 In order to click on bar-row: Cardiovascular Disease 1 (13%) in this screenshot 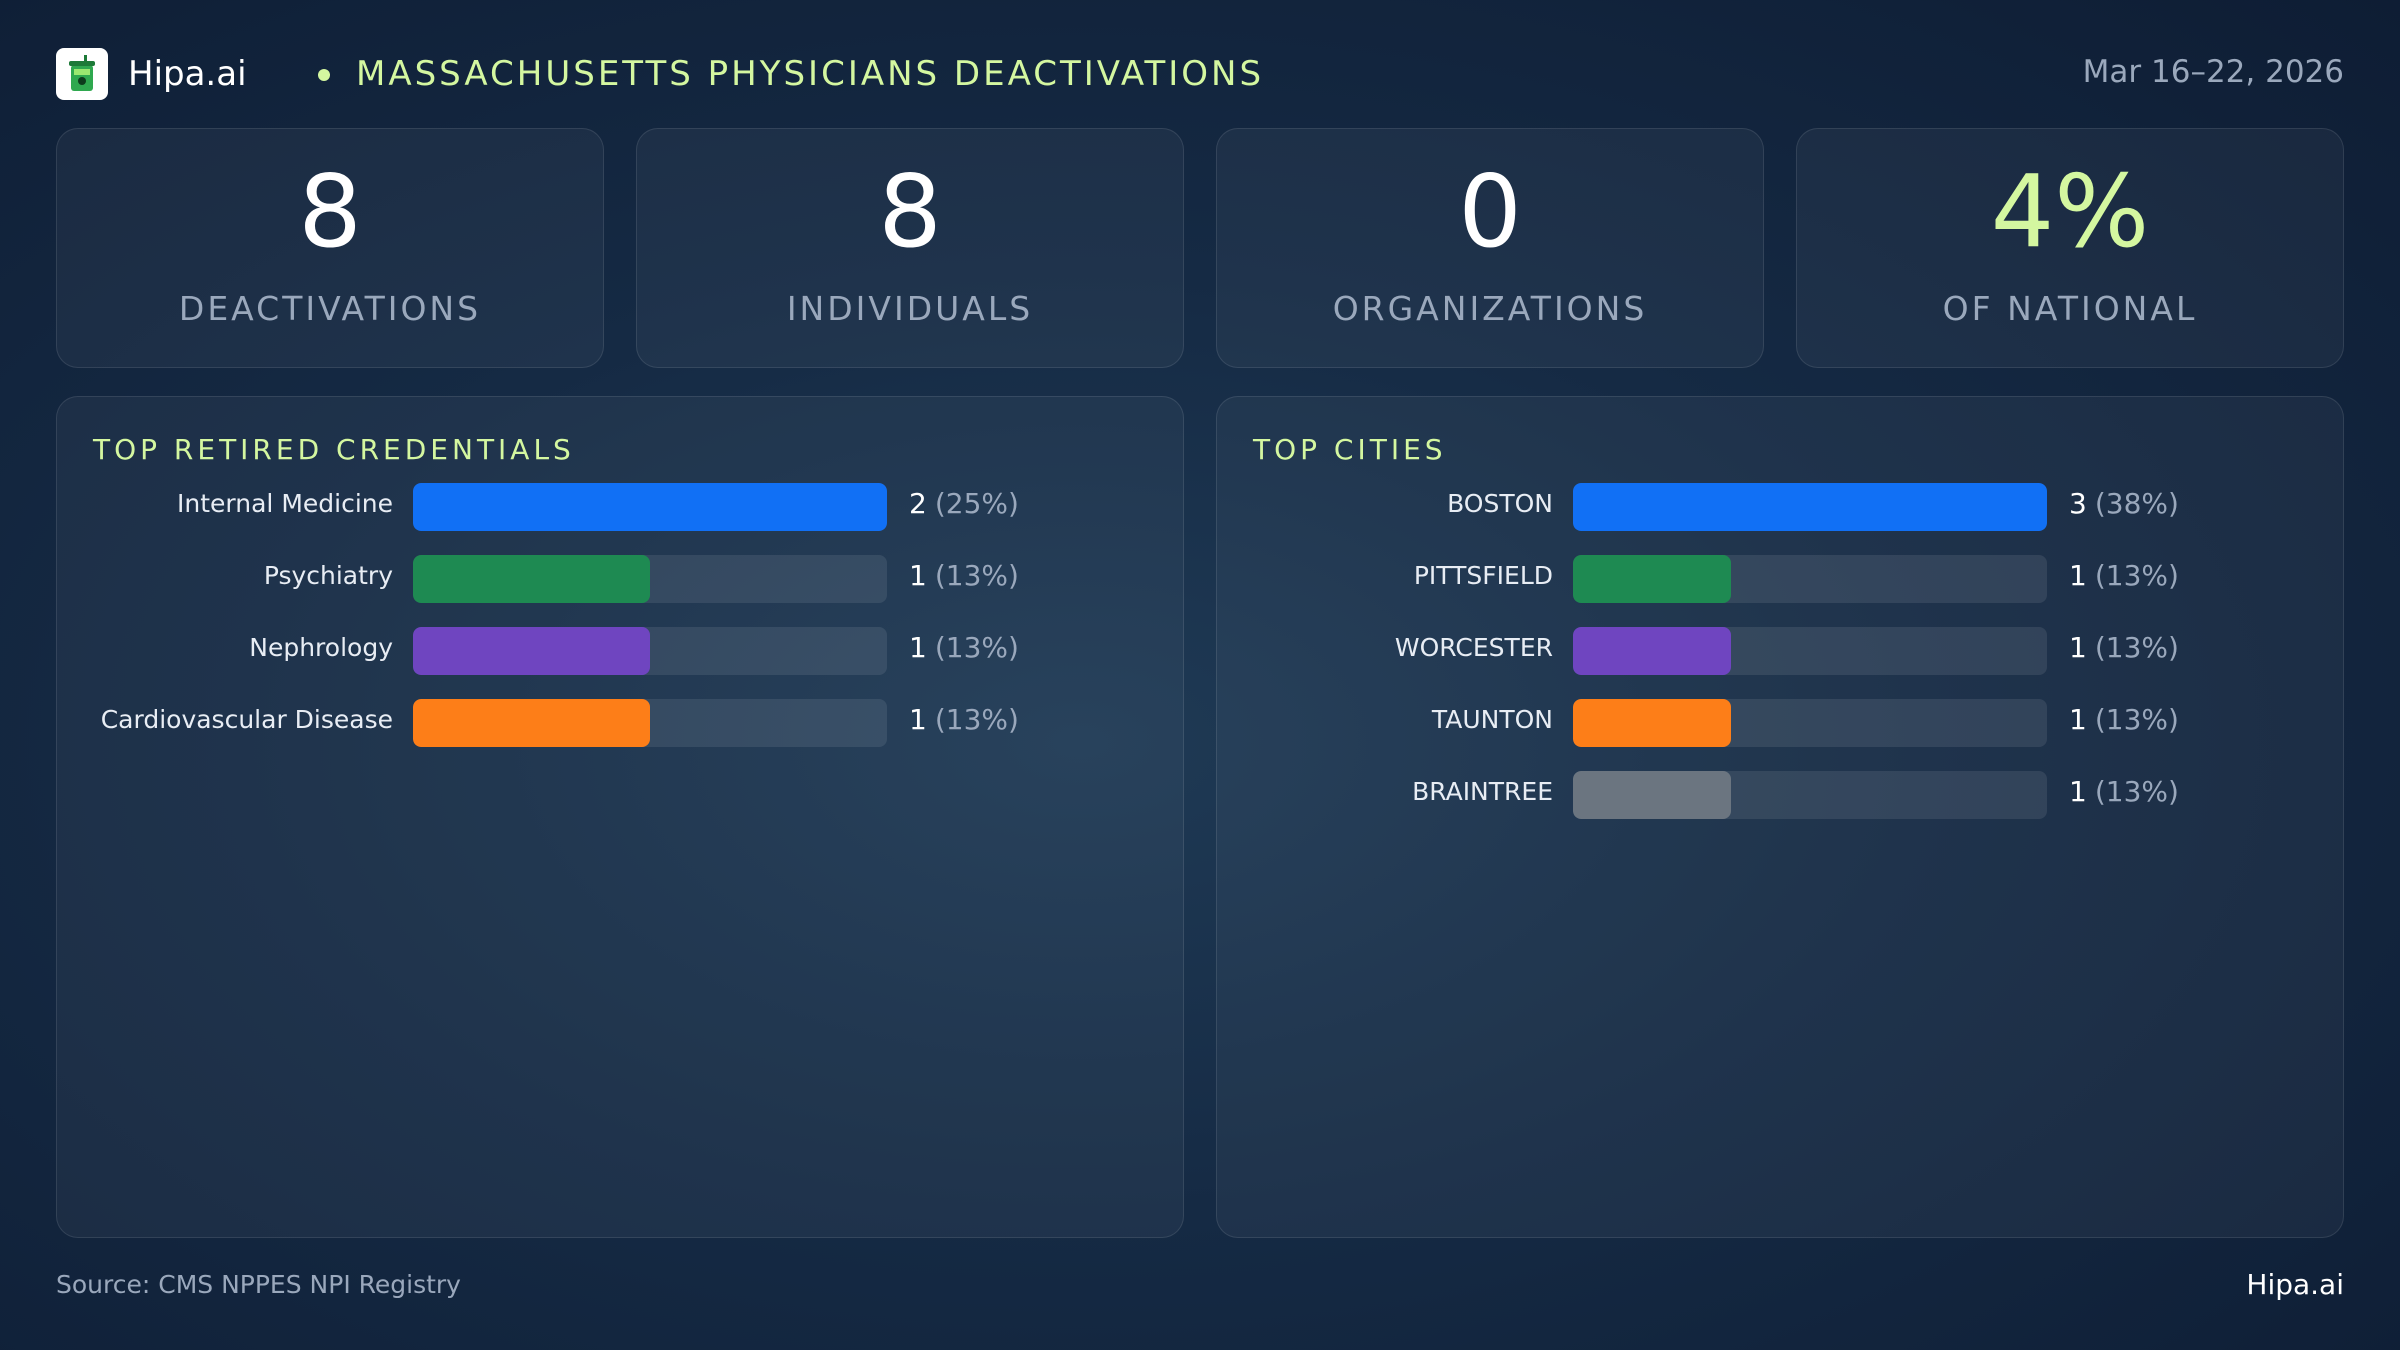, I will do `click(620, 723)`.